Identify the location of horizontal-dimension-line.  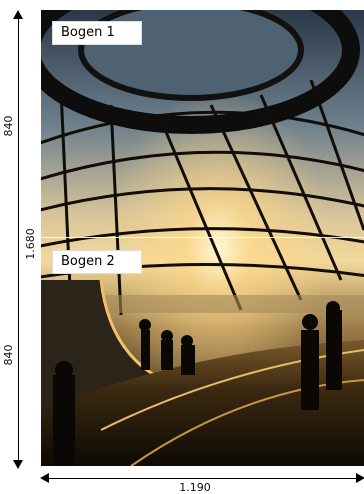
(204, 478).